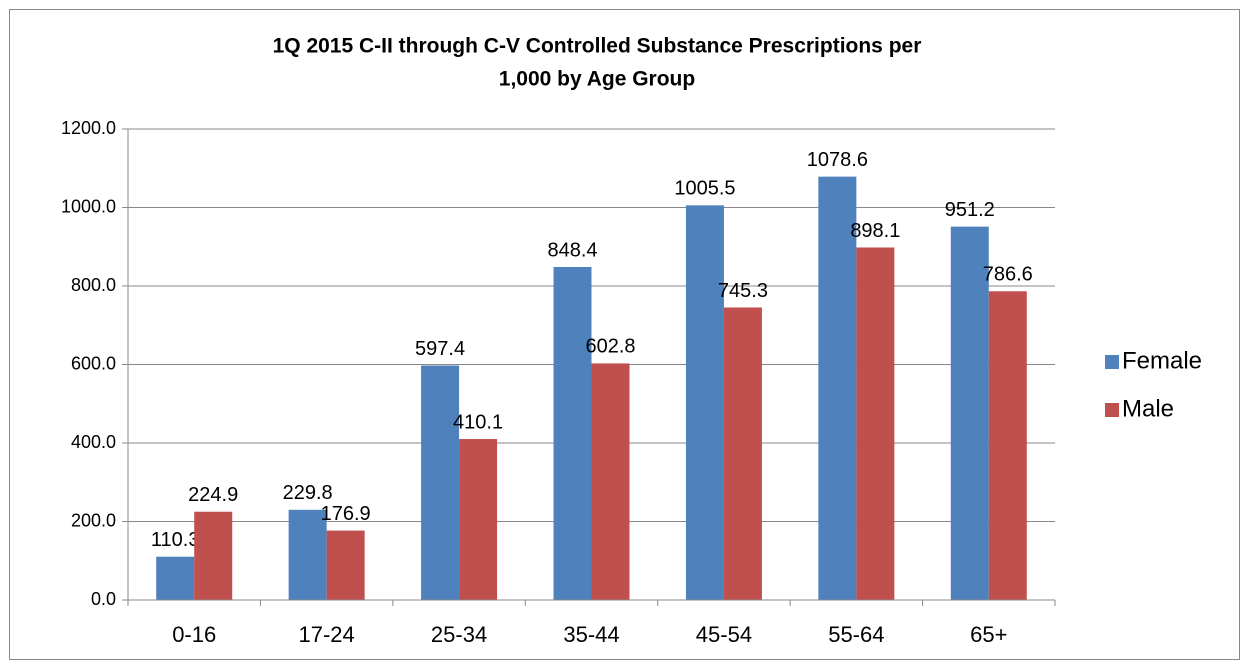 The height and width of the screenshot is (667, 1250). What do you see at coordinates (308, 493) in the screenshot?
I see `data-label: 229.8` at bounding box center [308, 493].